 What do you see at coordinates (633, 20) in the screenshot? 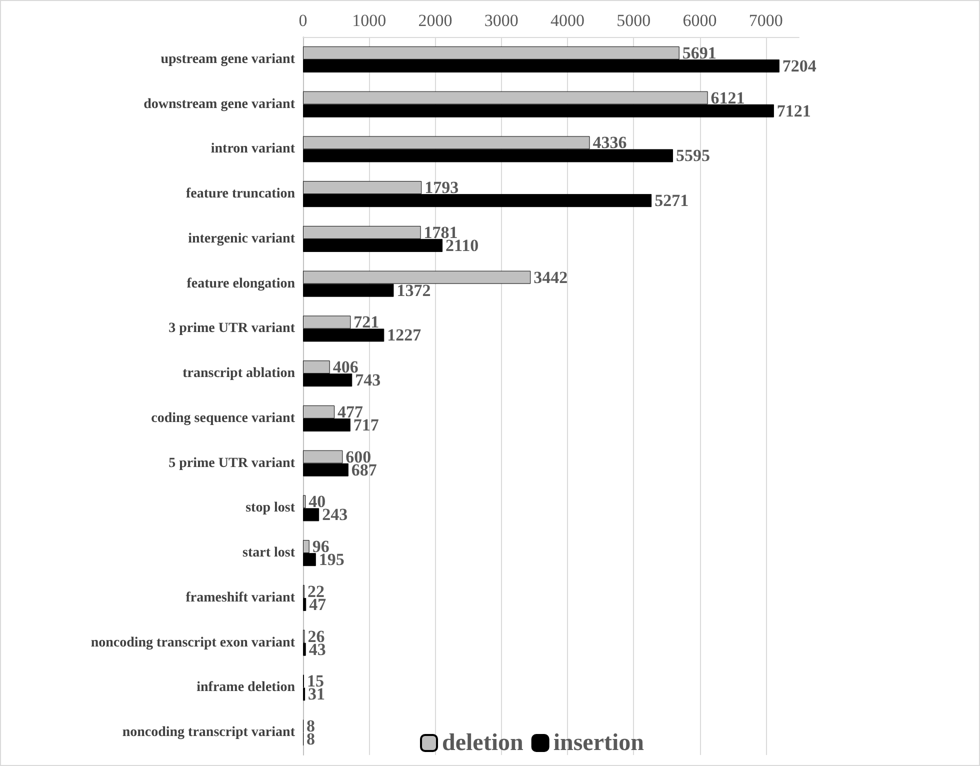
I see `x-tick-label: 5000` at bounding box center [633, 20].